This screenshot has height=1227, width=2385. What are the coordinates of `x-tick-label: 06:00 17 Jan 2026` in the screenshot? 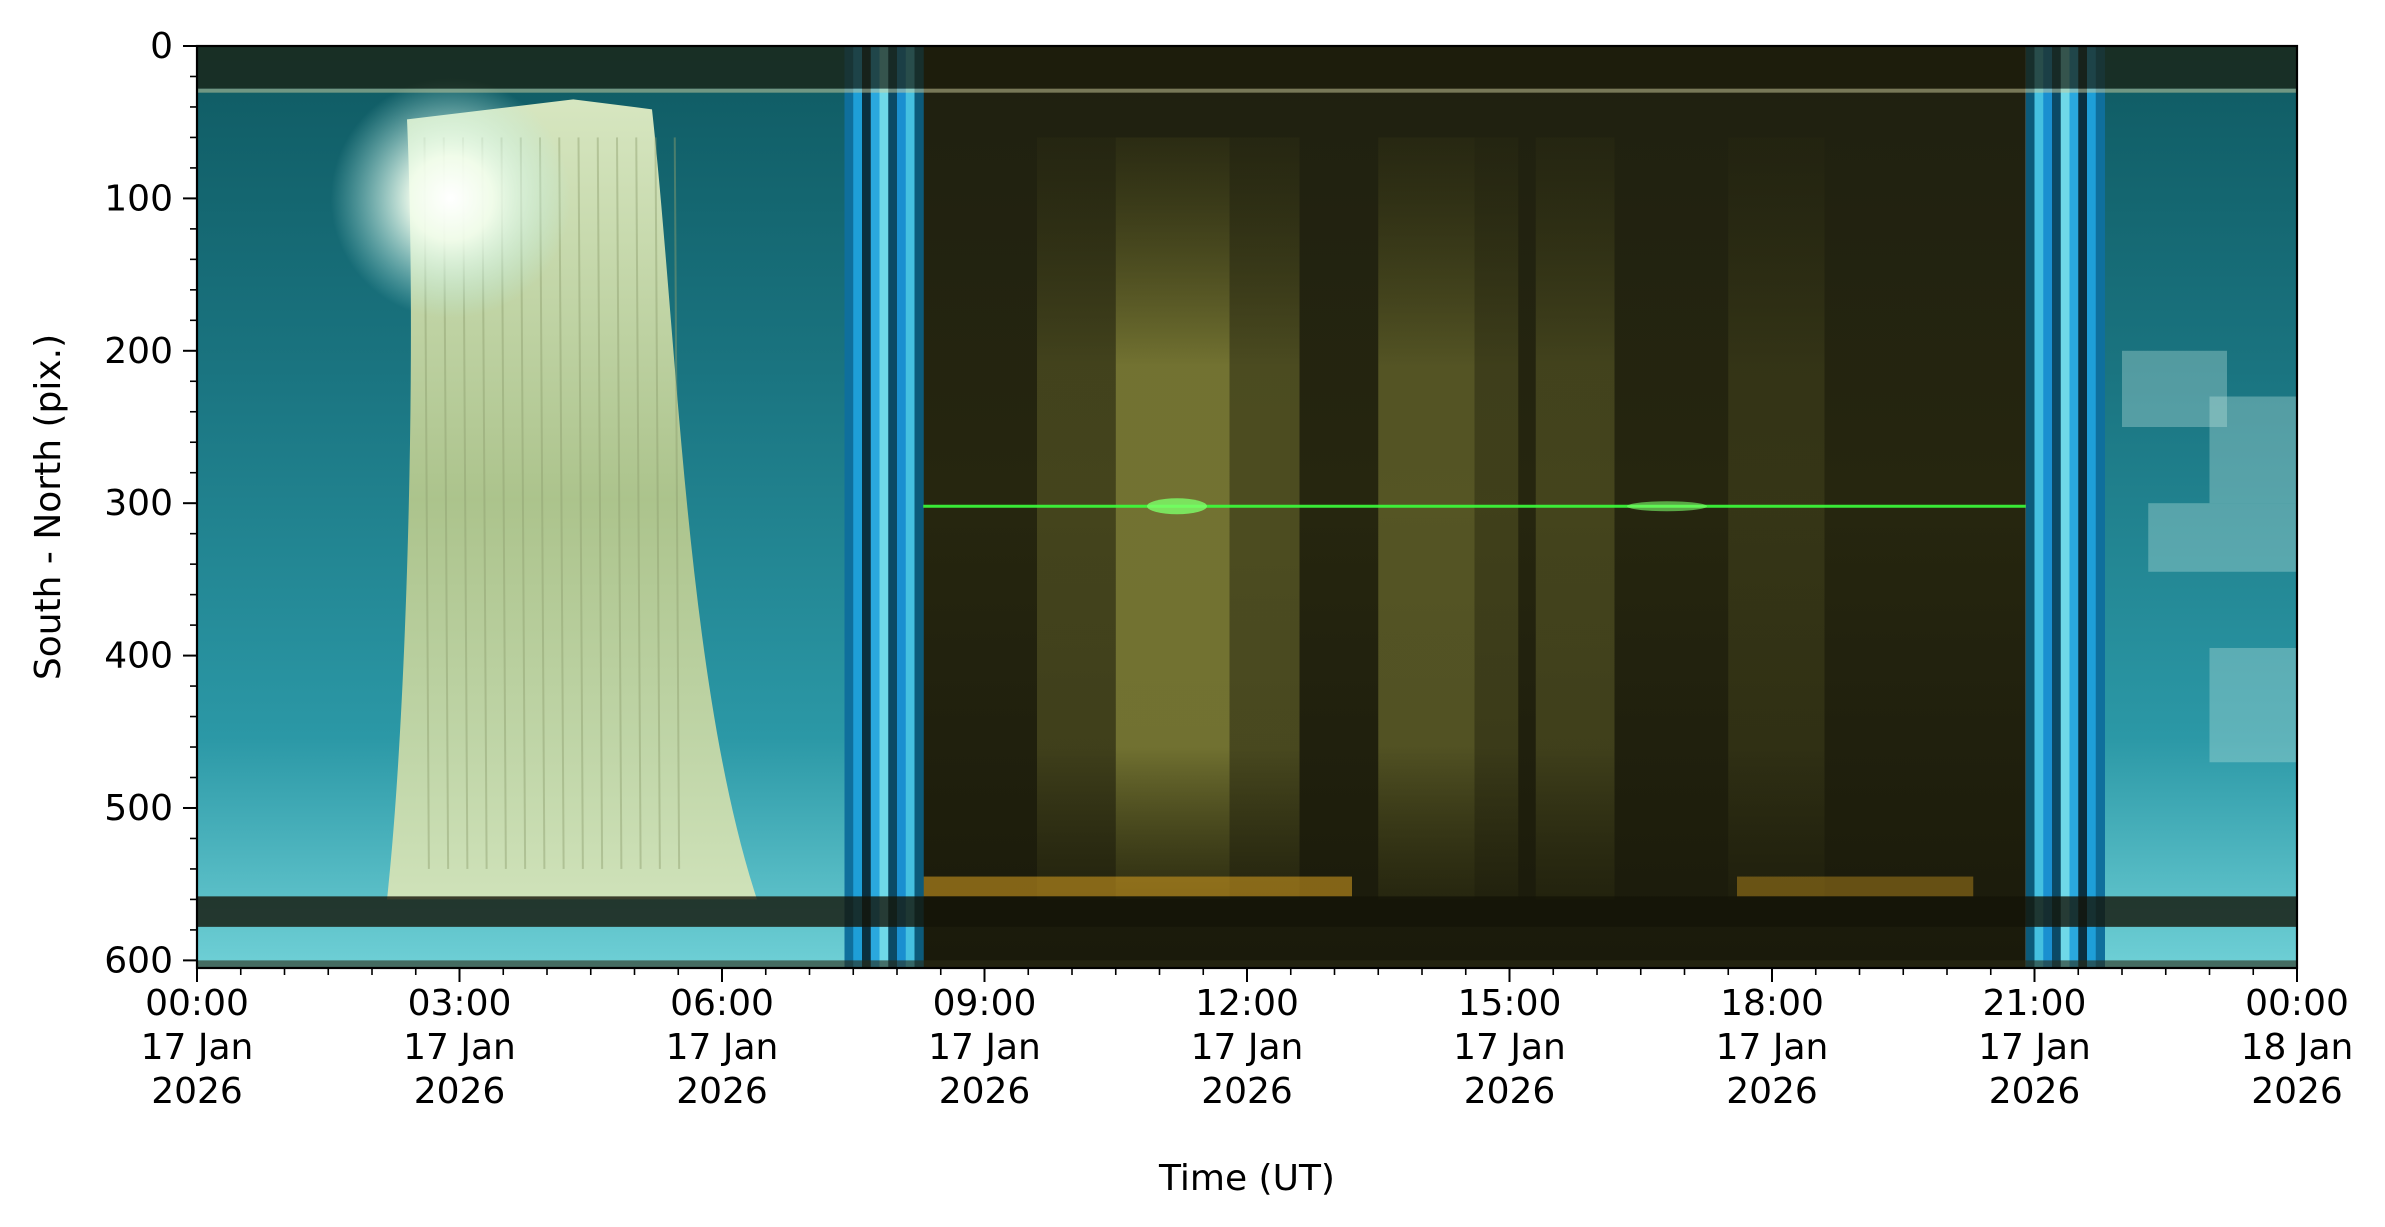 It's located at (722, 1047).